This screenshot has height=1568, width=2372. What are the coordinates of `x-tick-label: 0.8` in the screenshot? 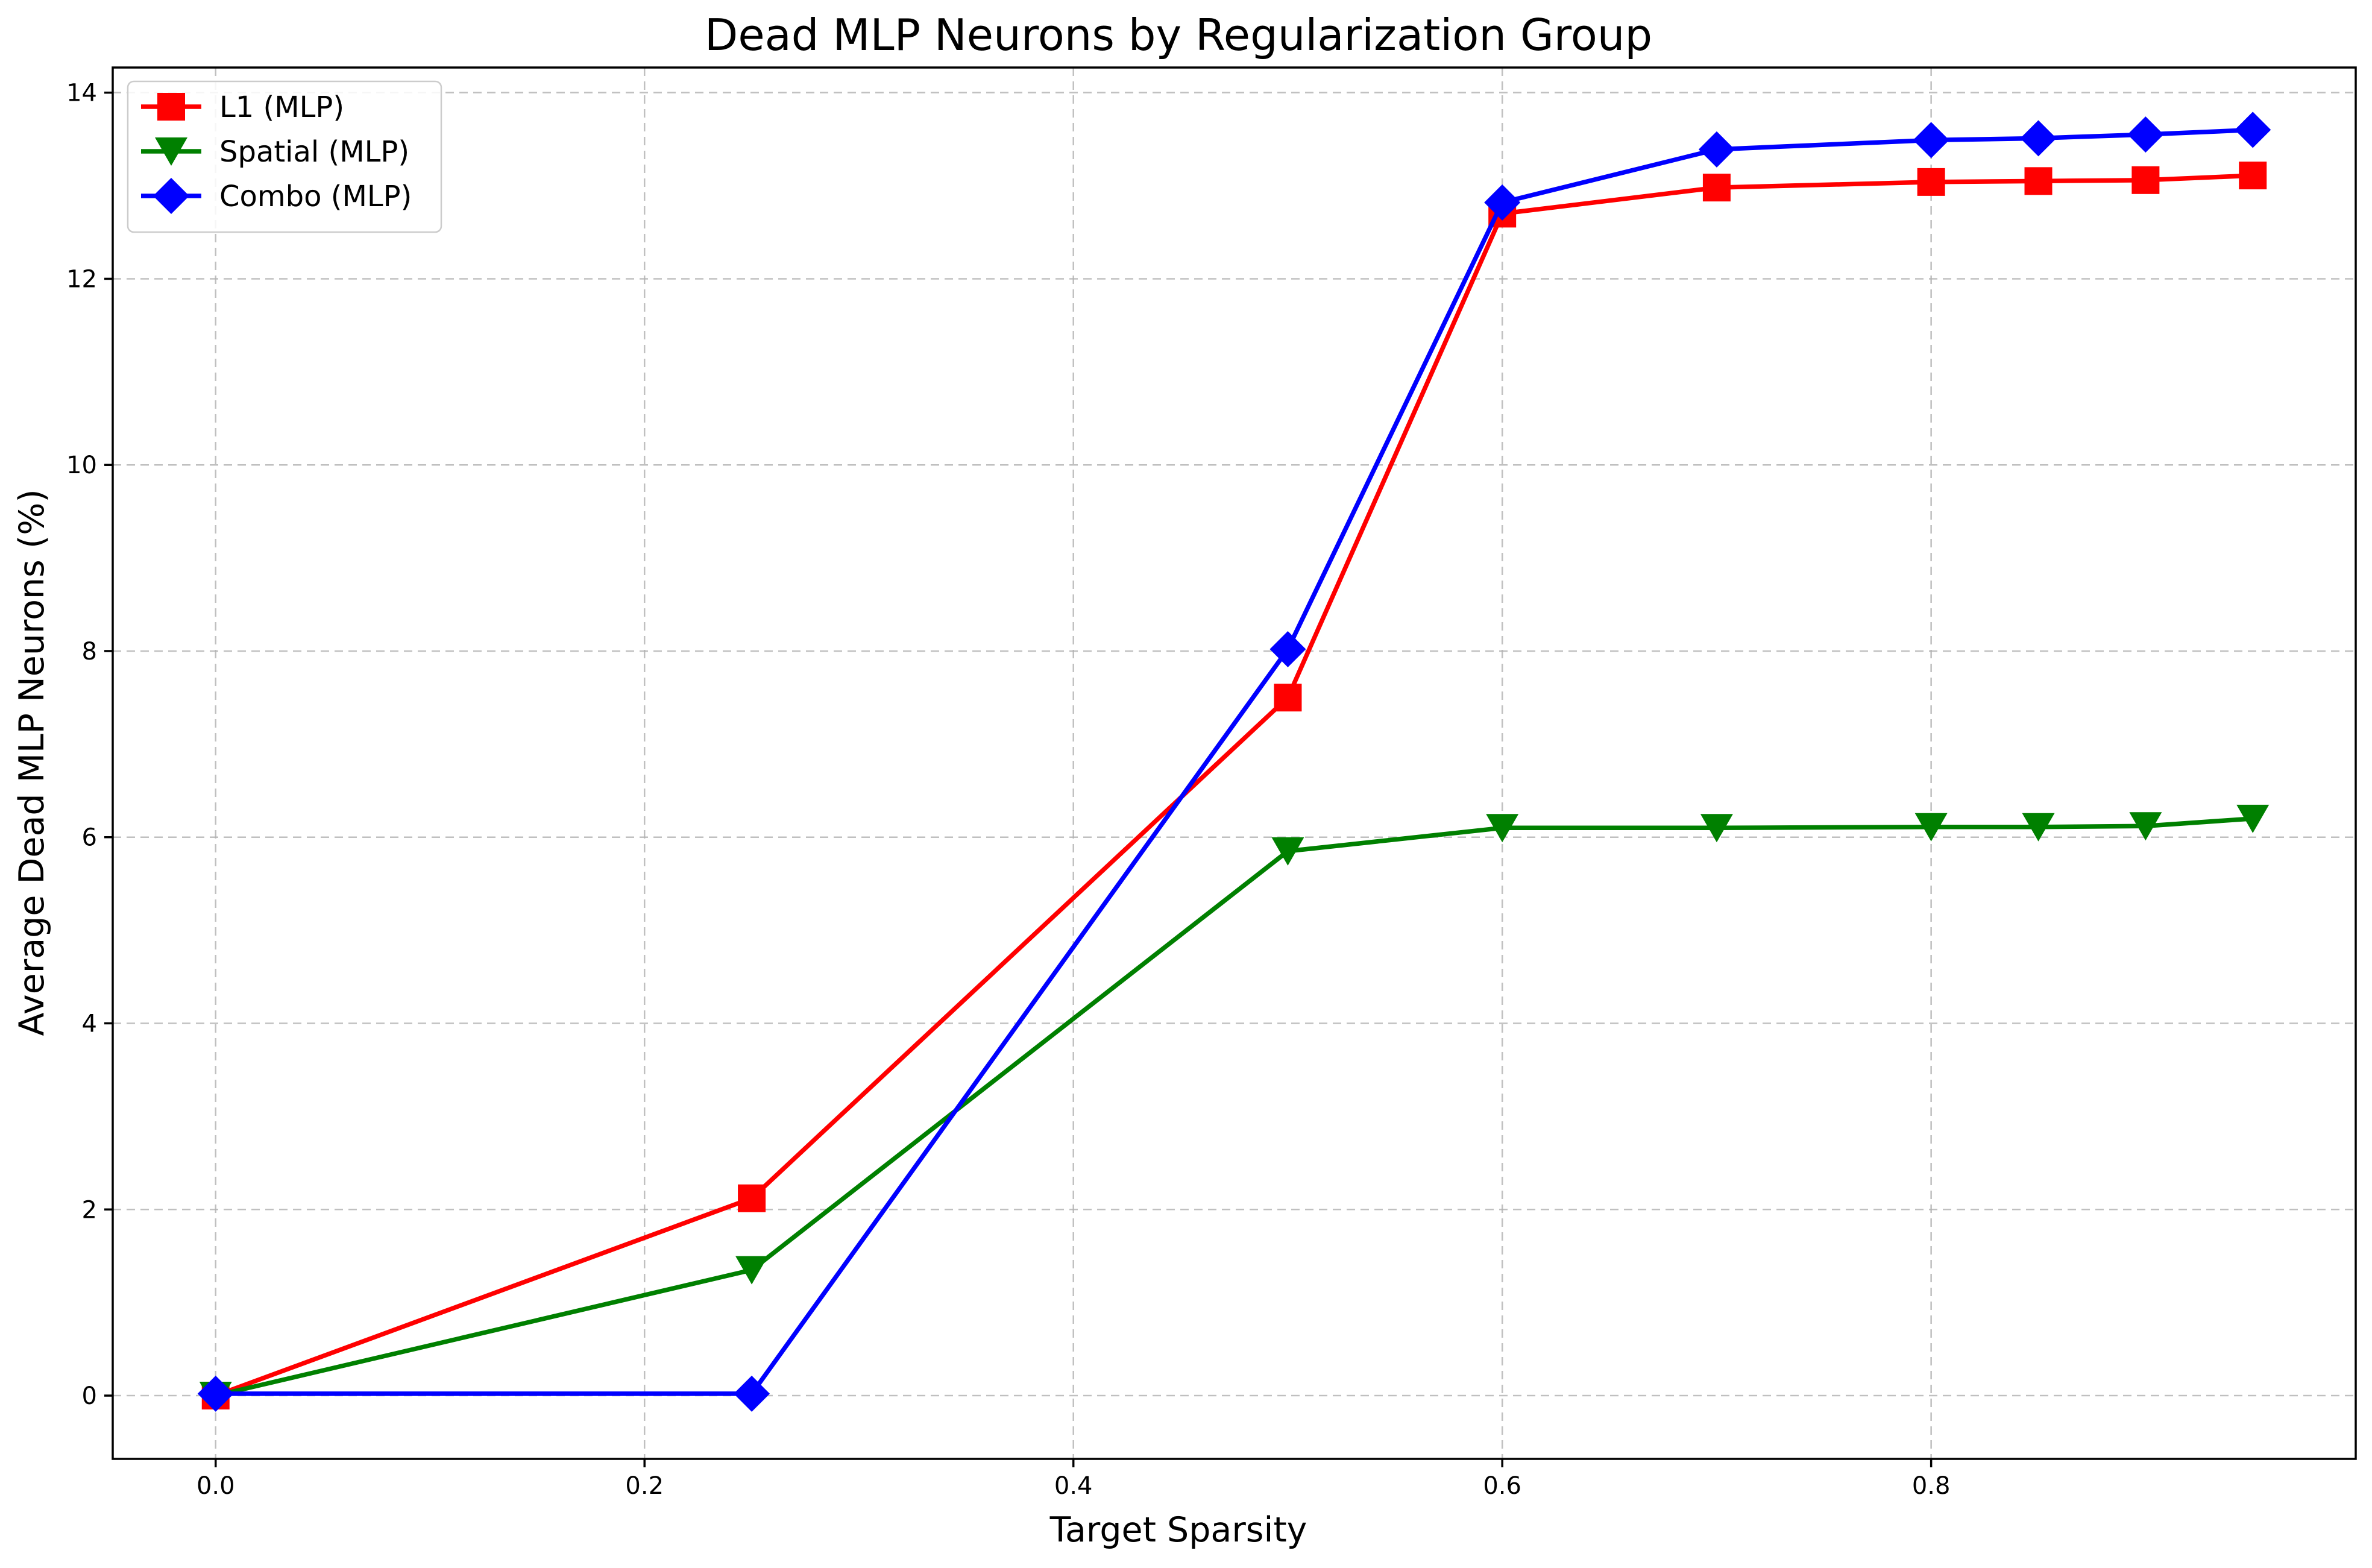 It's located at (1931, 1486).